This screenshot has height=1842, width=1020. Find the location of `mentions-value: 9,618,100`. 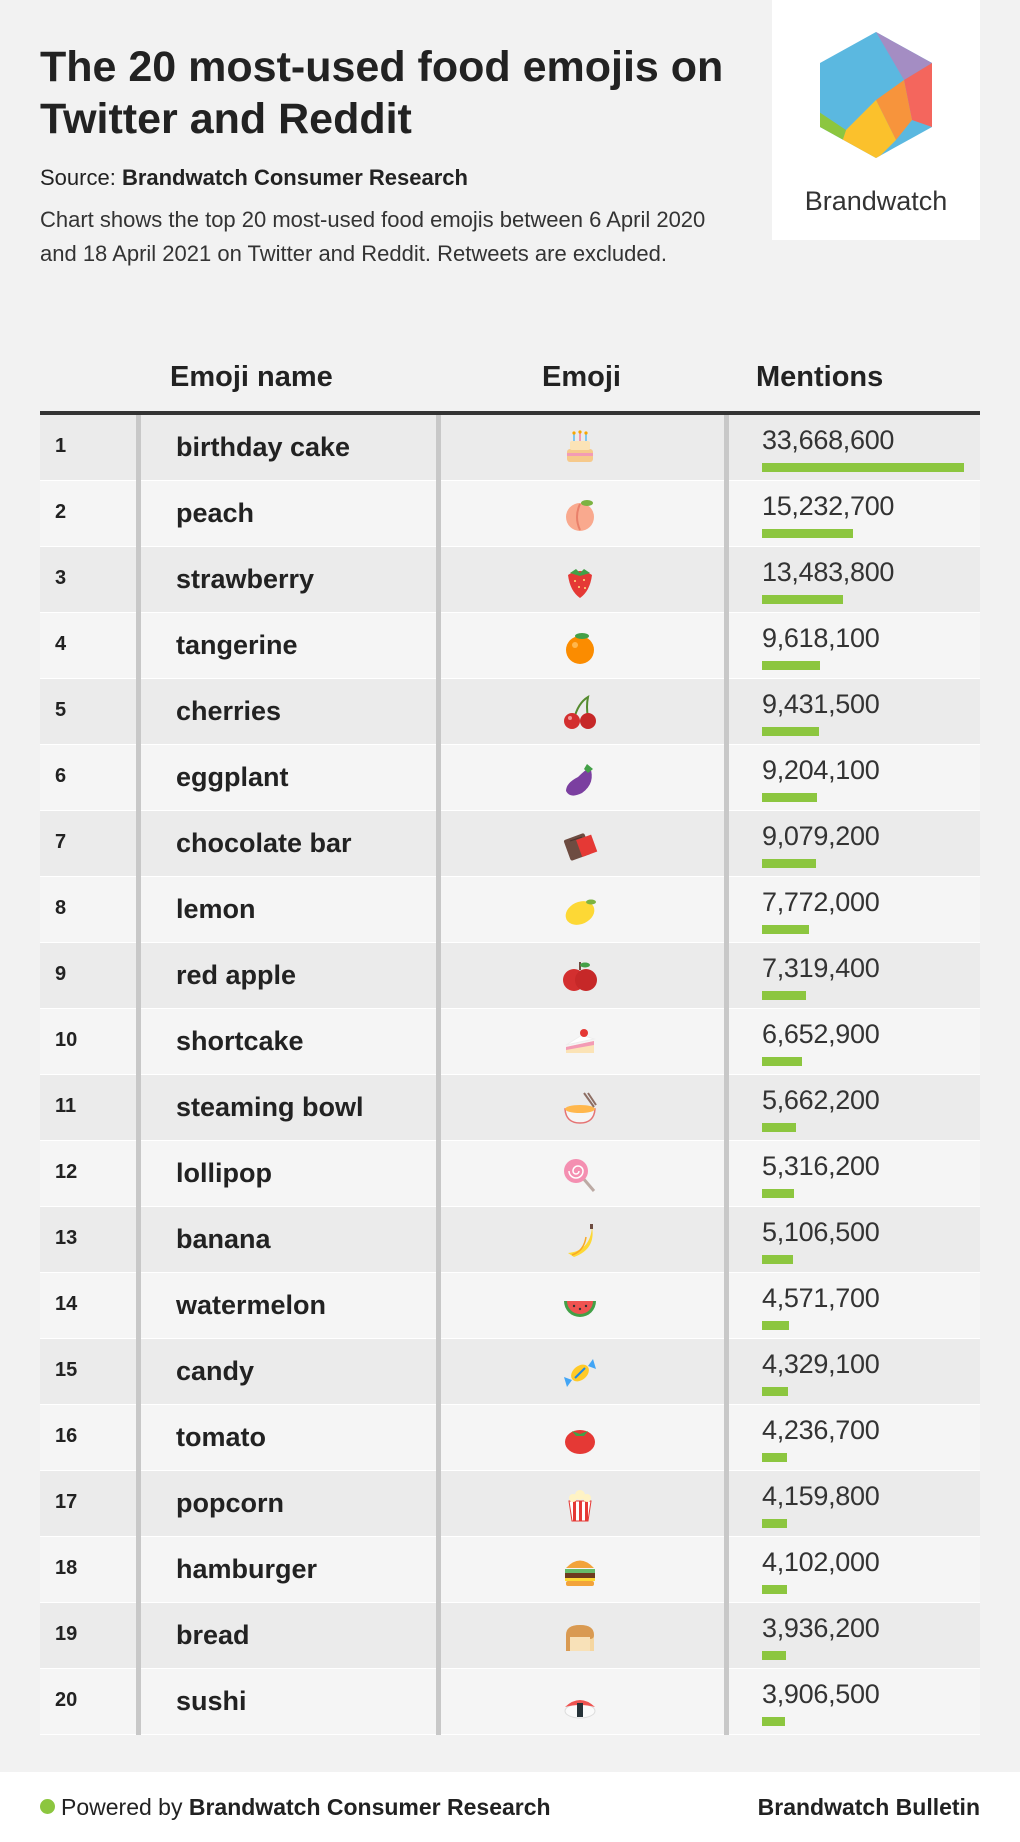

mentions-value: 9,618,100 is located at coordinates (821, 638).